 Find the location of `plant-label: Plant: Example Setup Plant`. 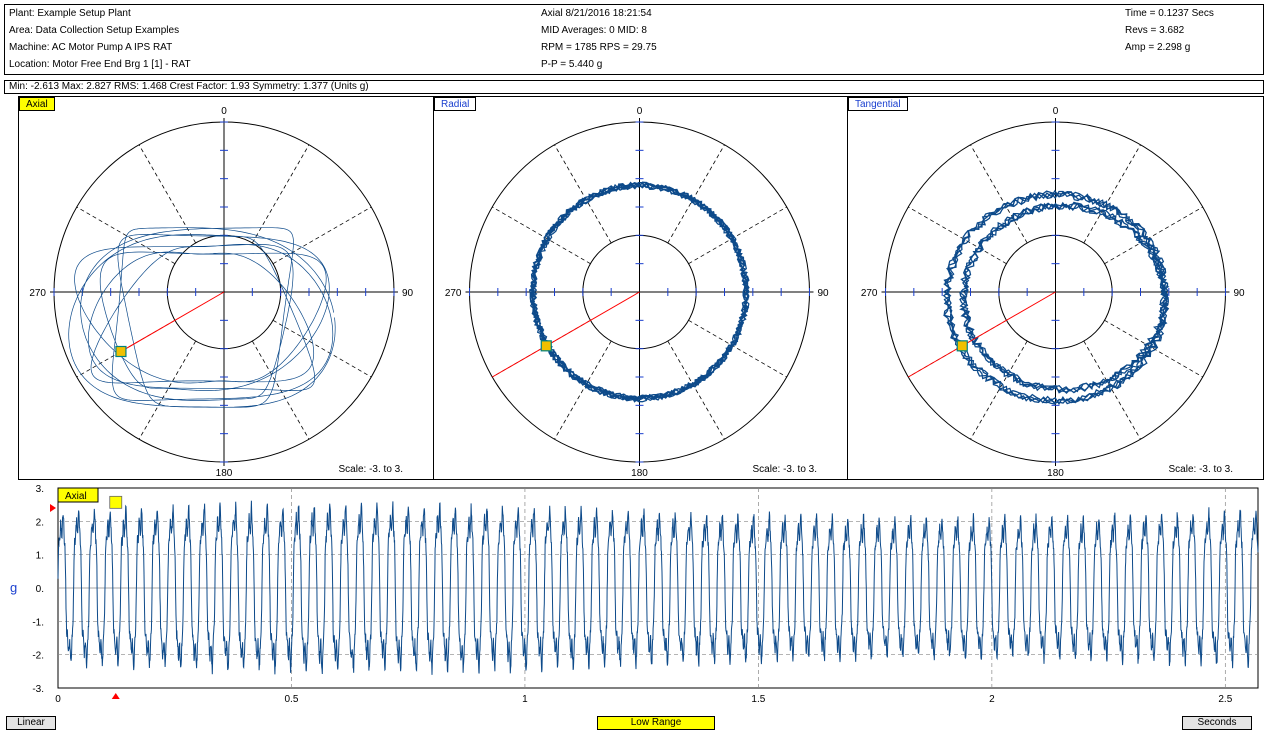

plant-label: Plant: Example Setup Plant is located at coordinates (70, 13).